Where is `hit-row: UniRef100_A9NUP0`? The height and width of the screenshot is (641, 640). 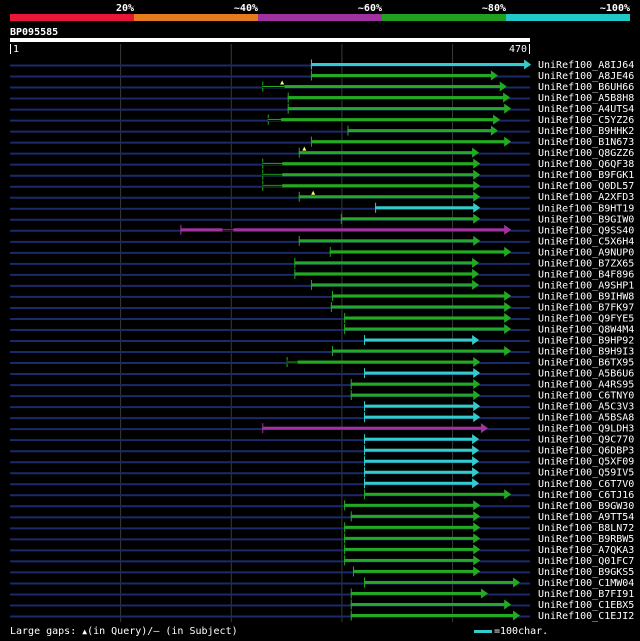 hit-row: UniRef100_A9NUP0 is located at coordinates (322, 252).